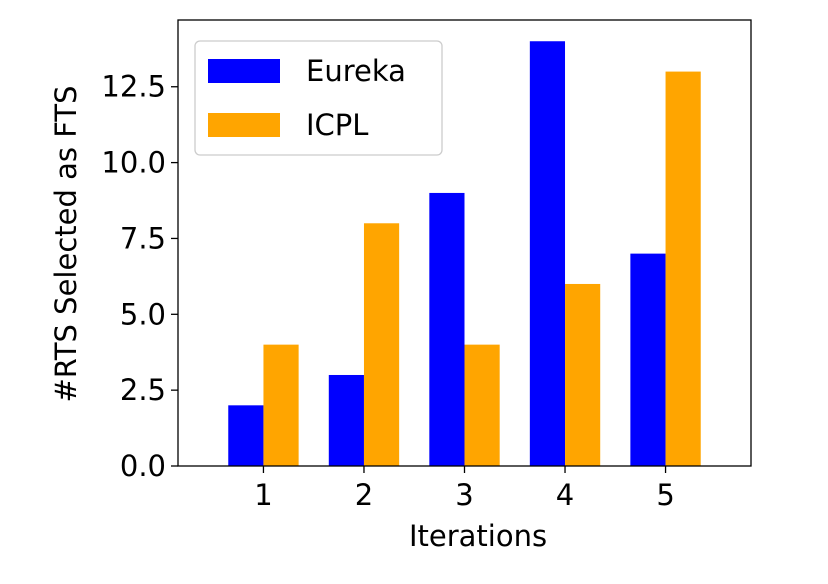  What do you see at coordinates (364, 495) in the screenshot?
I see `x-tick-label: 2` at bounding box center [364, 495].